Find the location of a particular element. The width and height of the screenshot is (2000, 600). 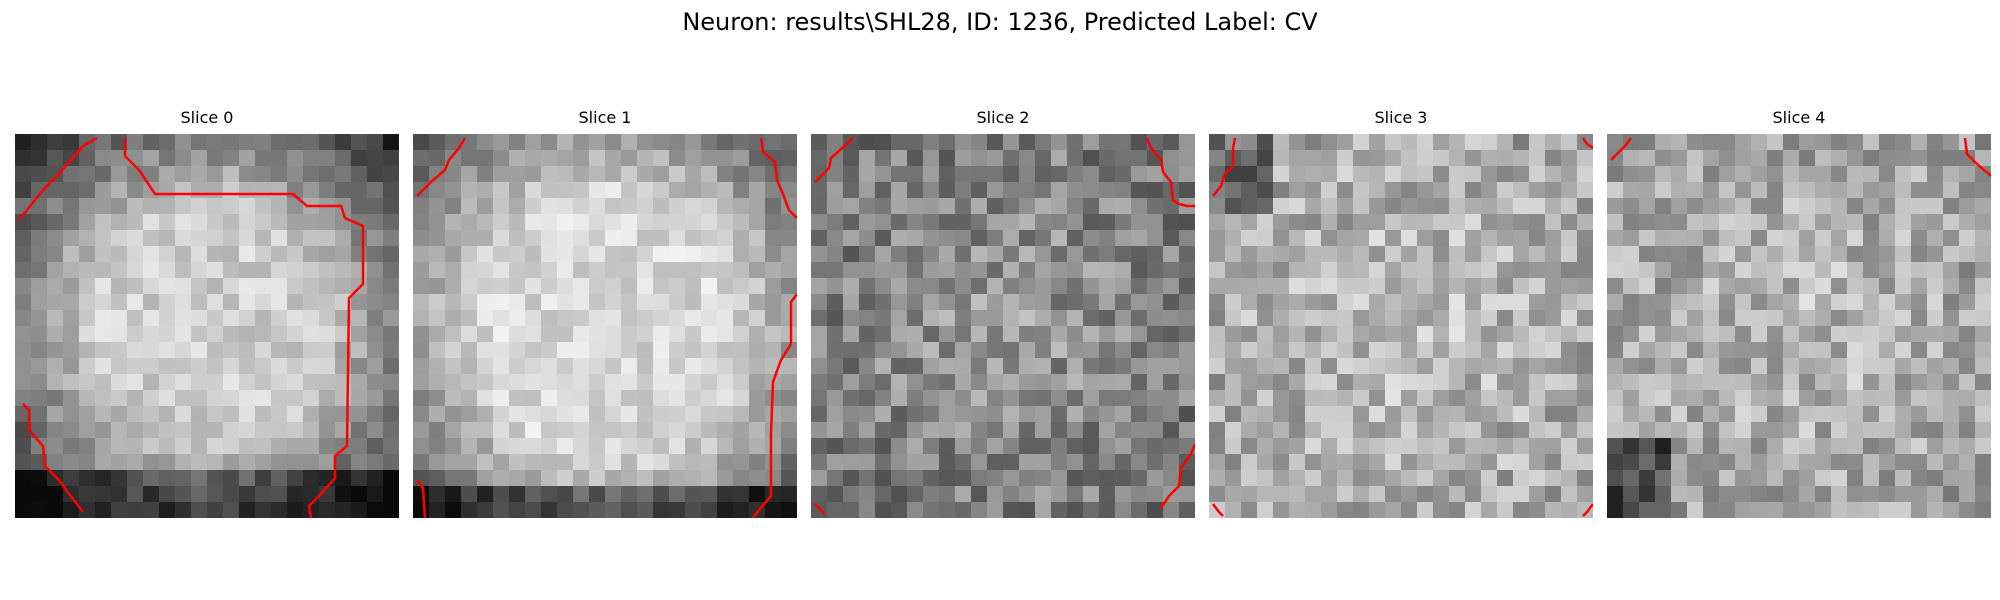

slice-title-4: Slice 4 is located at coordinates (1799, 117).